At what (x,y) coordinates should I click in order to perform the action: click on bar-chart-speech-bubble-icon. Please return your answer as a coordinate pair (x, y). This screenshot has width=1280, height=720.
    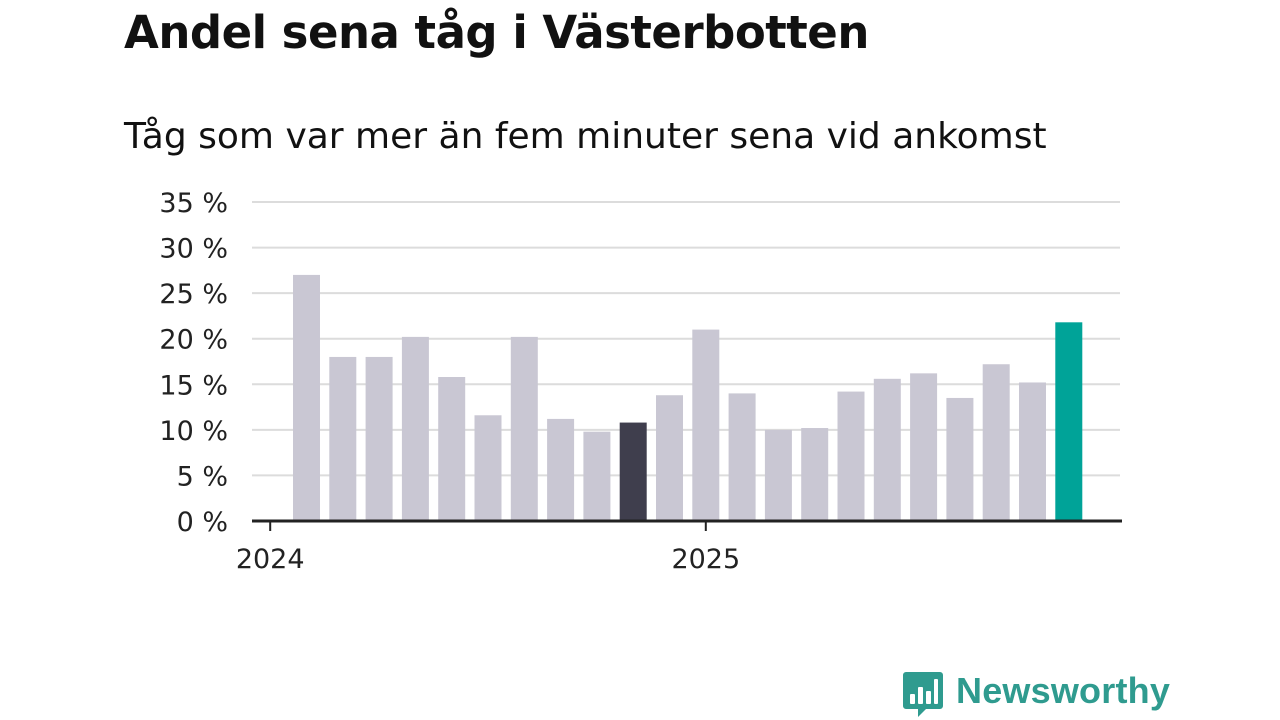
    Looking at the image, I should click on (923, 694).